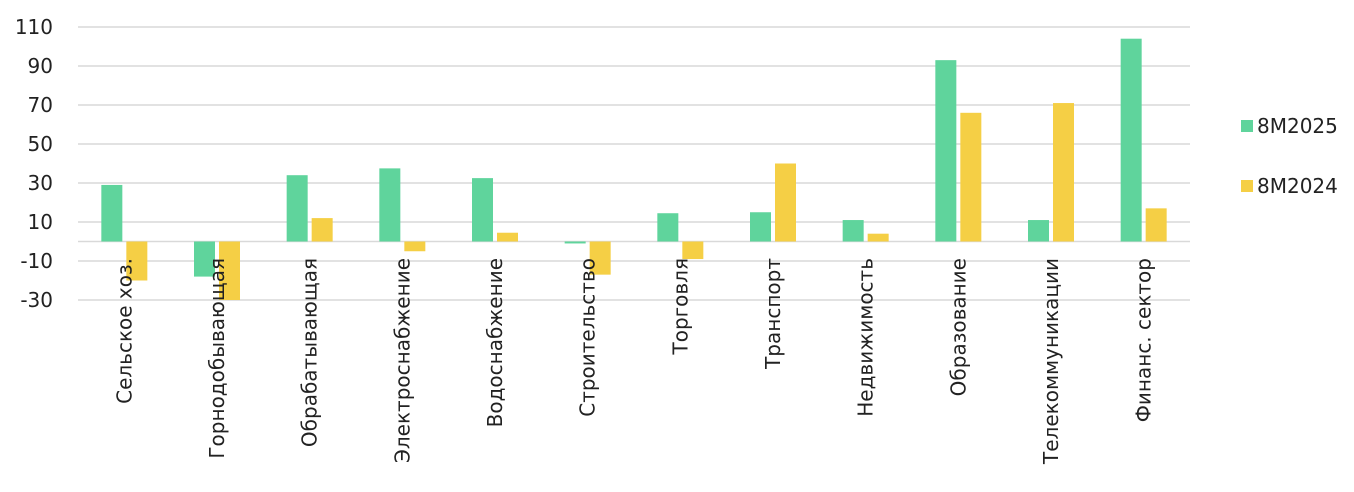 The height and width of the screenshot is (492, 1354). What do you see at coordinates (34, 163) in the screenshot?
I see `y-axis-ticks: 110 90 70 50 30 10 -10 -30` at bounding box center [34, 163].